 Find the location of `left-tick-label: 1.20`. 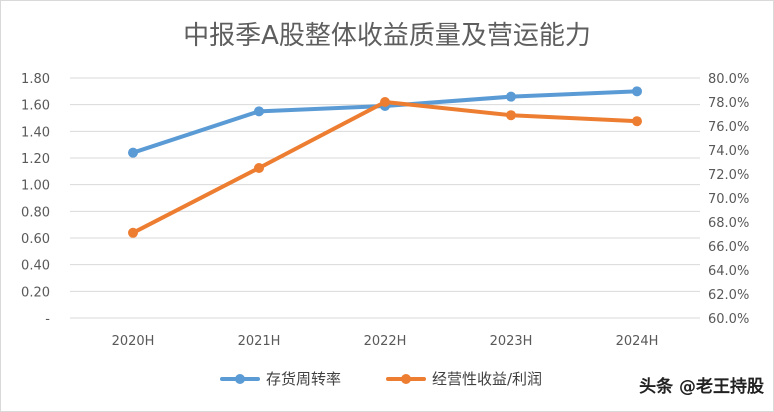

left-tick-label: 1.20 is located at coordinates (35, 159).